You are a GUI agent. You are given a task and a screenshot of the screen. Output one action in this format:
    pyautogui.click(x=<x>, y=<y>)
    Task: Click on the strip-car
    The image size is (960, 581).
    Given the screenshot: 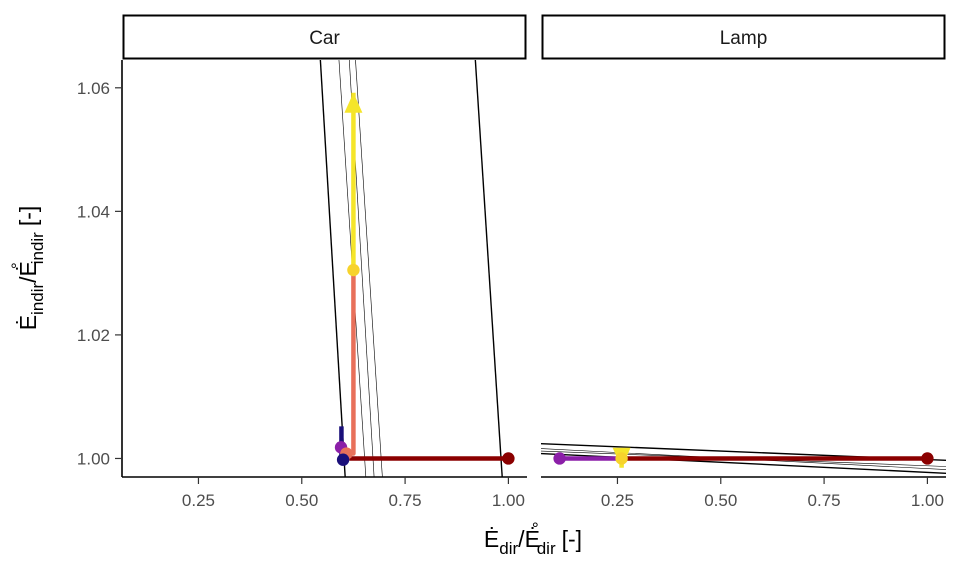 What is the action you would take?
    pyautogui.click(x=324, y=37)
    